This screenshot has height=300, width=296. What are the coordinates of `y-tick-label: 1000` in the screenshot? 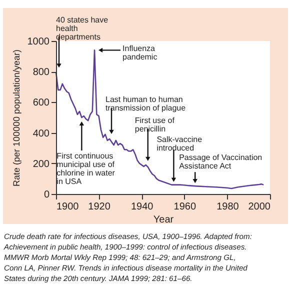 It's located at (38, 42).